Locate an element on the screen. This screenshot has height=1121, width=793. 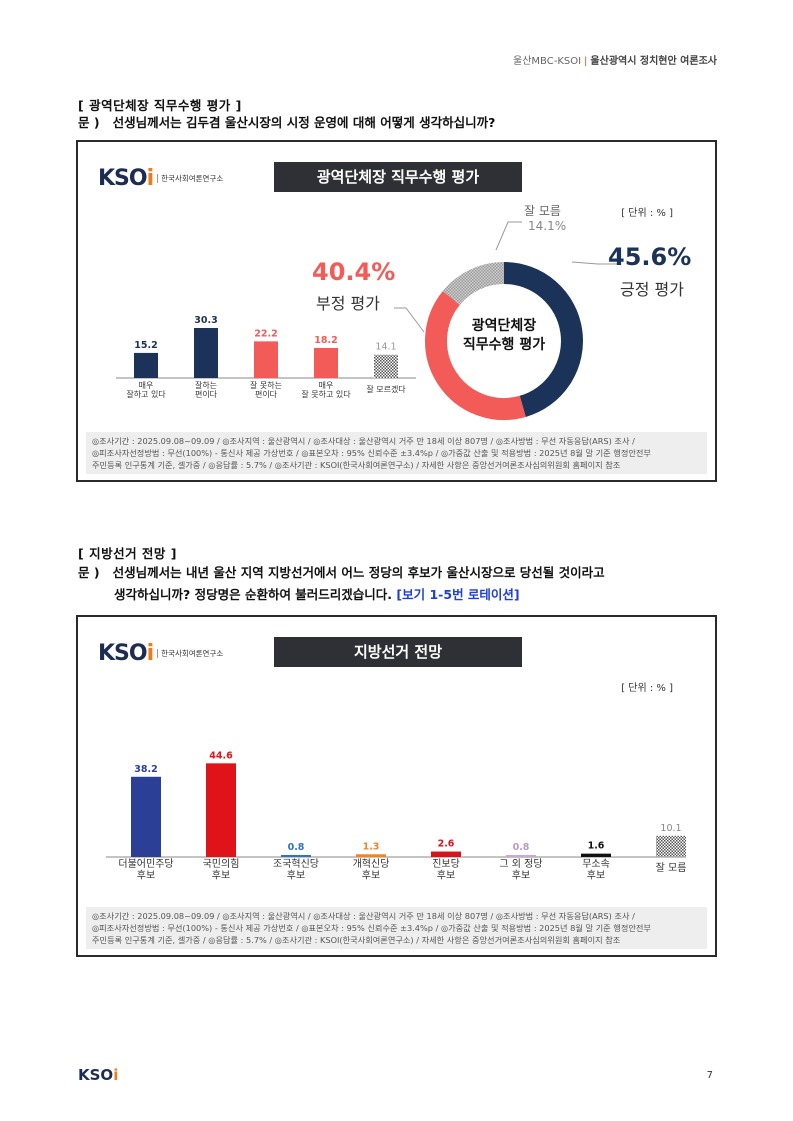
category-label-1-1: 편이다 is located at coordinates (206, 394).